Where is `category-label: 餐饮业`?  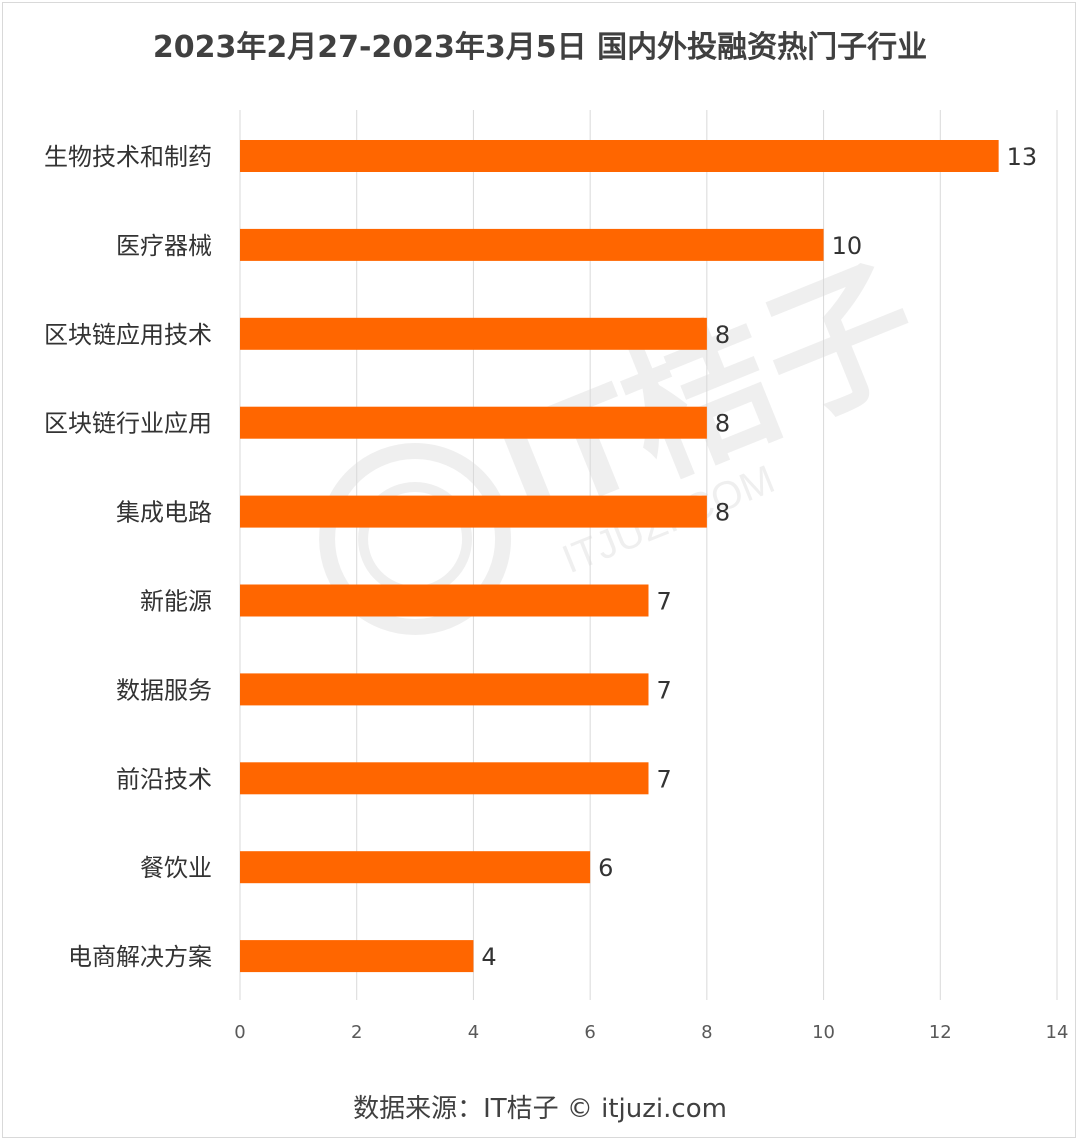 category-label: 餐饮业 is located at coordinates (176, 868).